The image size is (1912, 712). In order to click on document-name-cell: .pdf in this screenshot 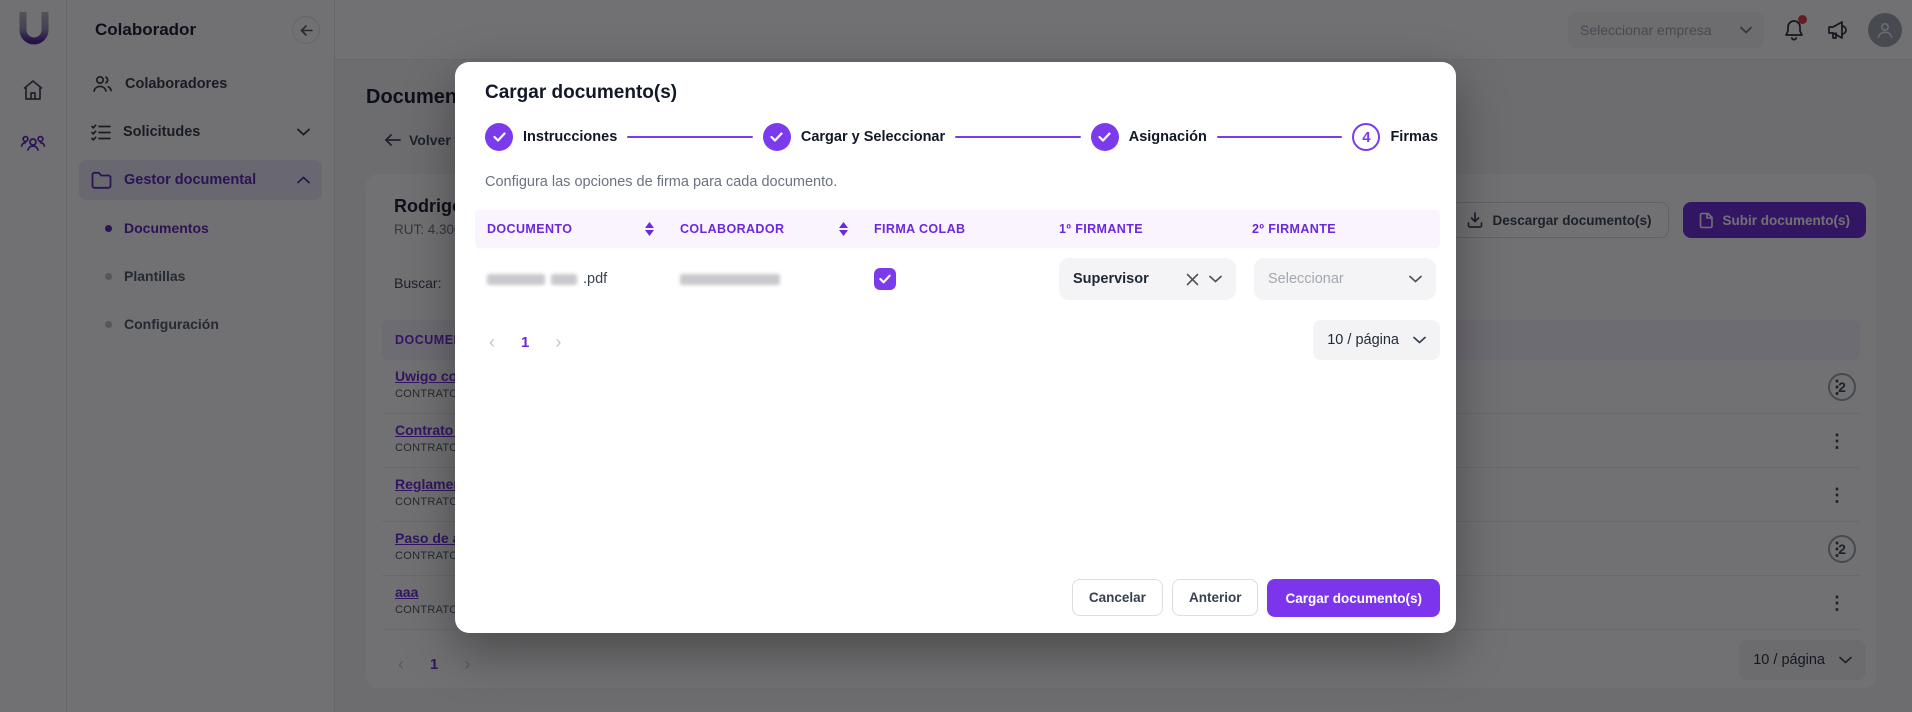, I will do `click(571, 279)`.